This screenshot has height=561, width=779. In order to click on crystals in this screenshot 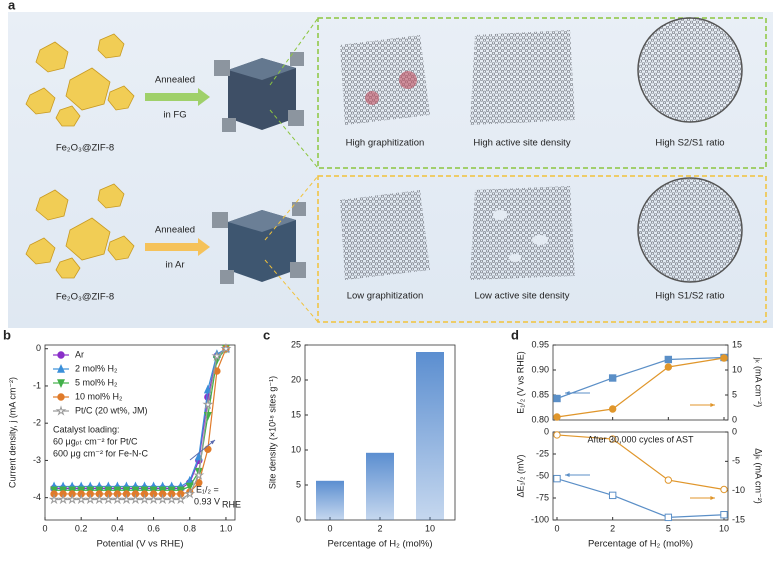, I will do `click(80, 156)`.